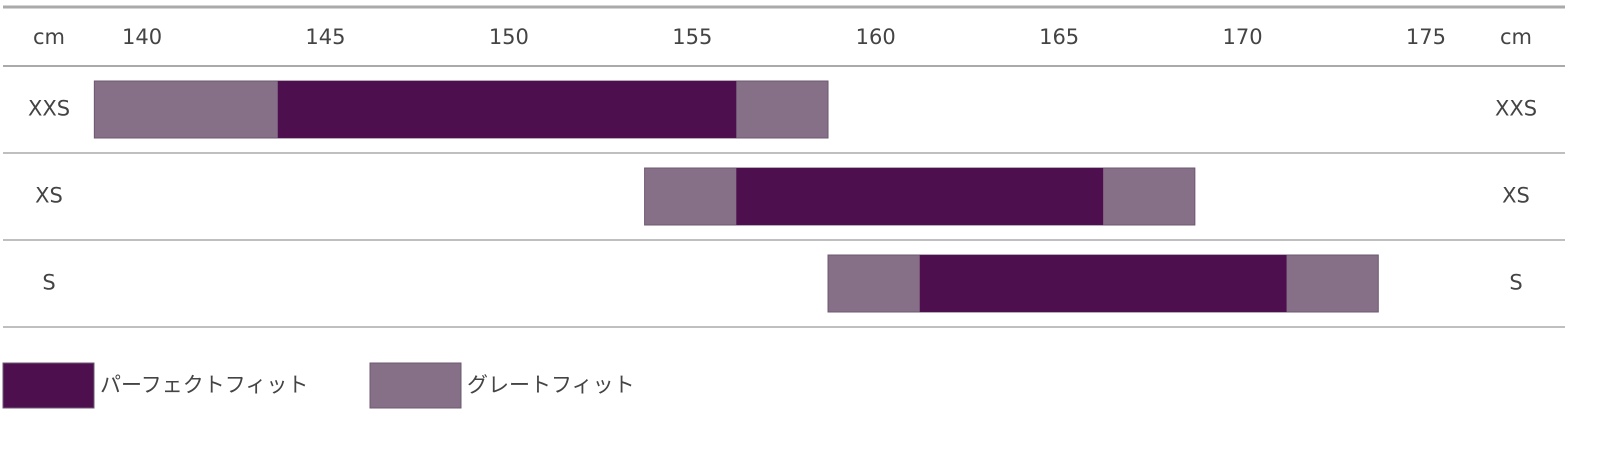  What do you see at coordinates (692, 37) in the screenshot?
I see `x-tick-label: 155` at bounding box center [692, 37].